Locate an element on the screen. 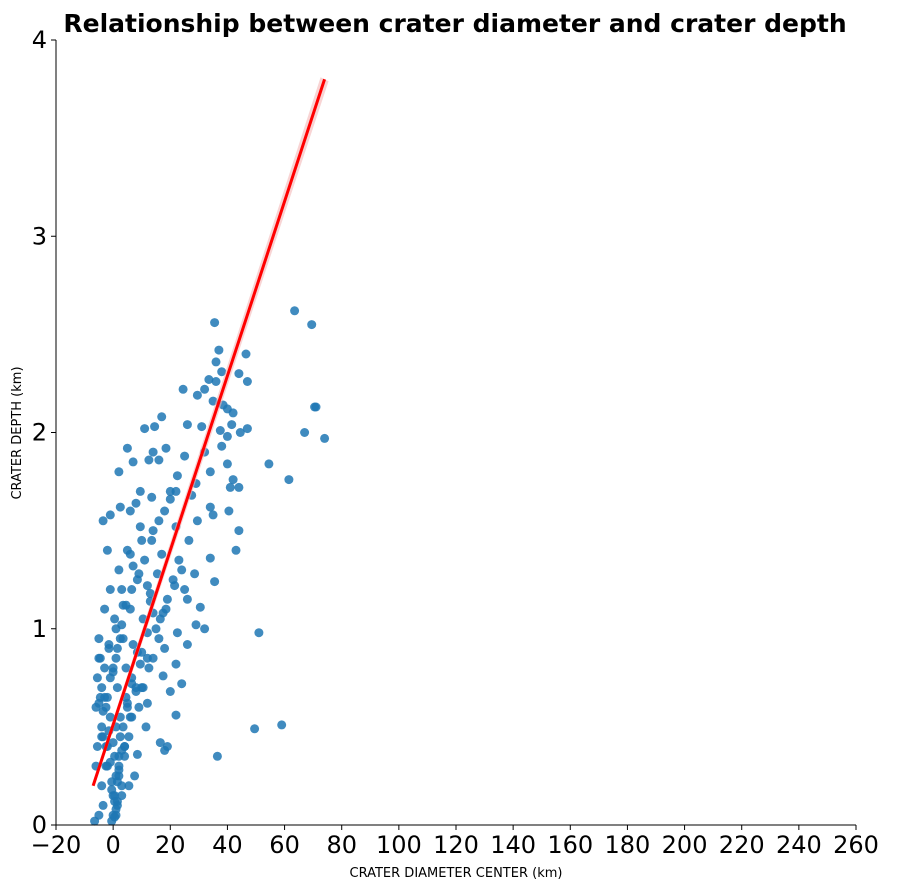 This screenshot has width=900, height=889. x-tick-label: 180 is located at coordinates (628, 845).